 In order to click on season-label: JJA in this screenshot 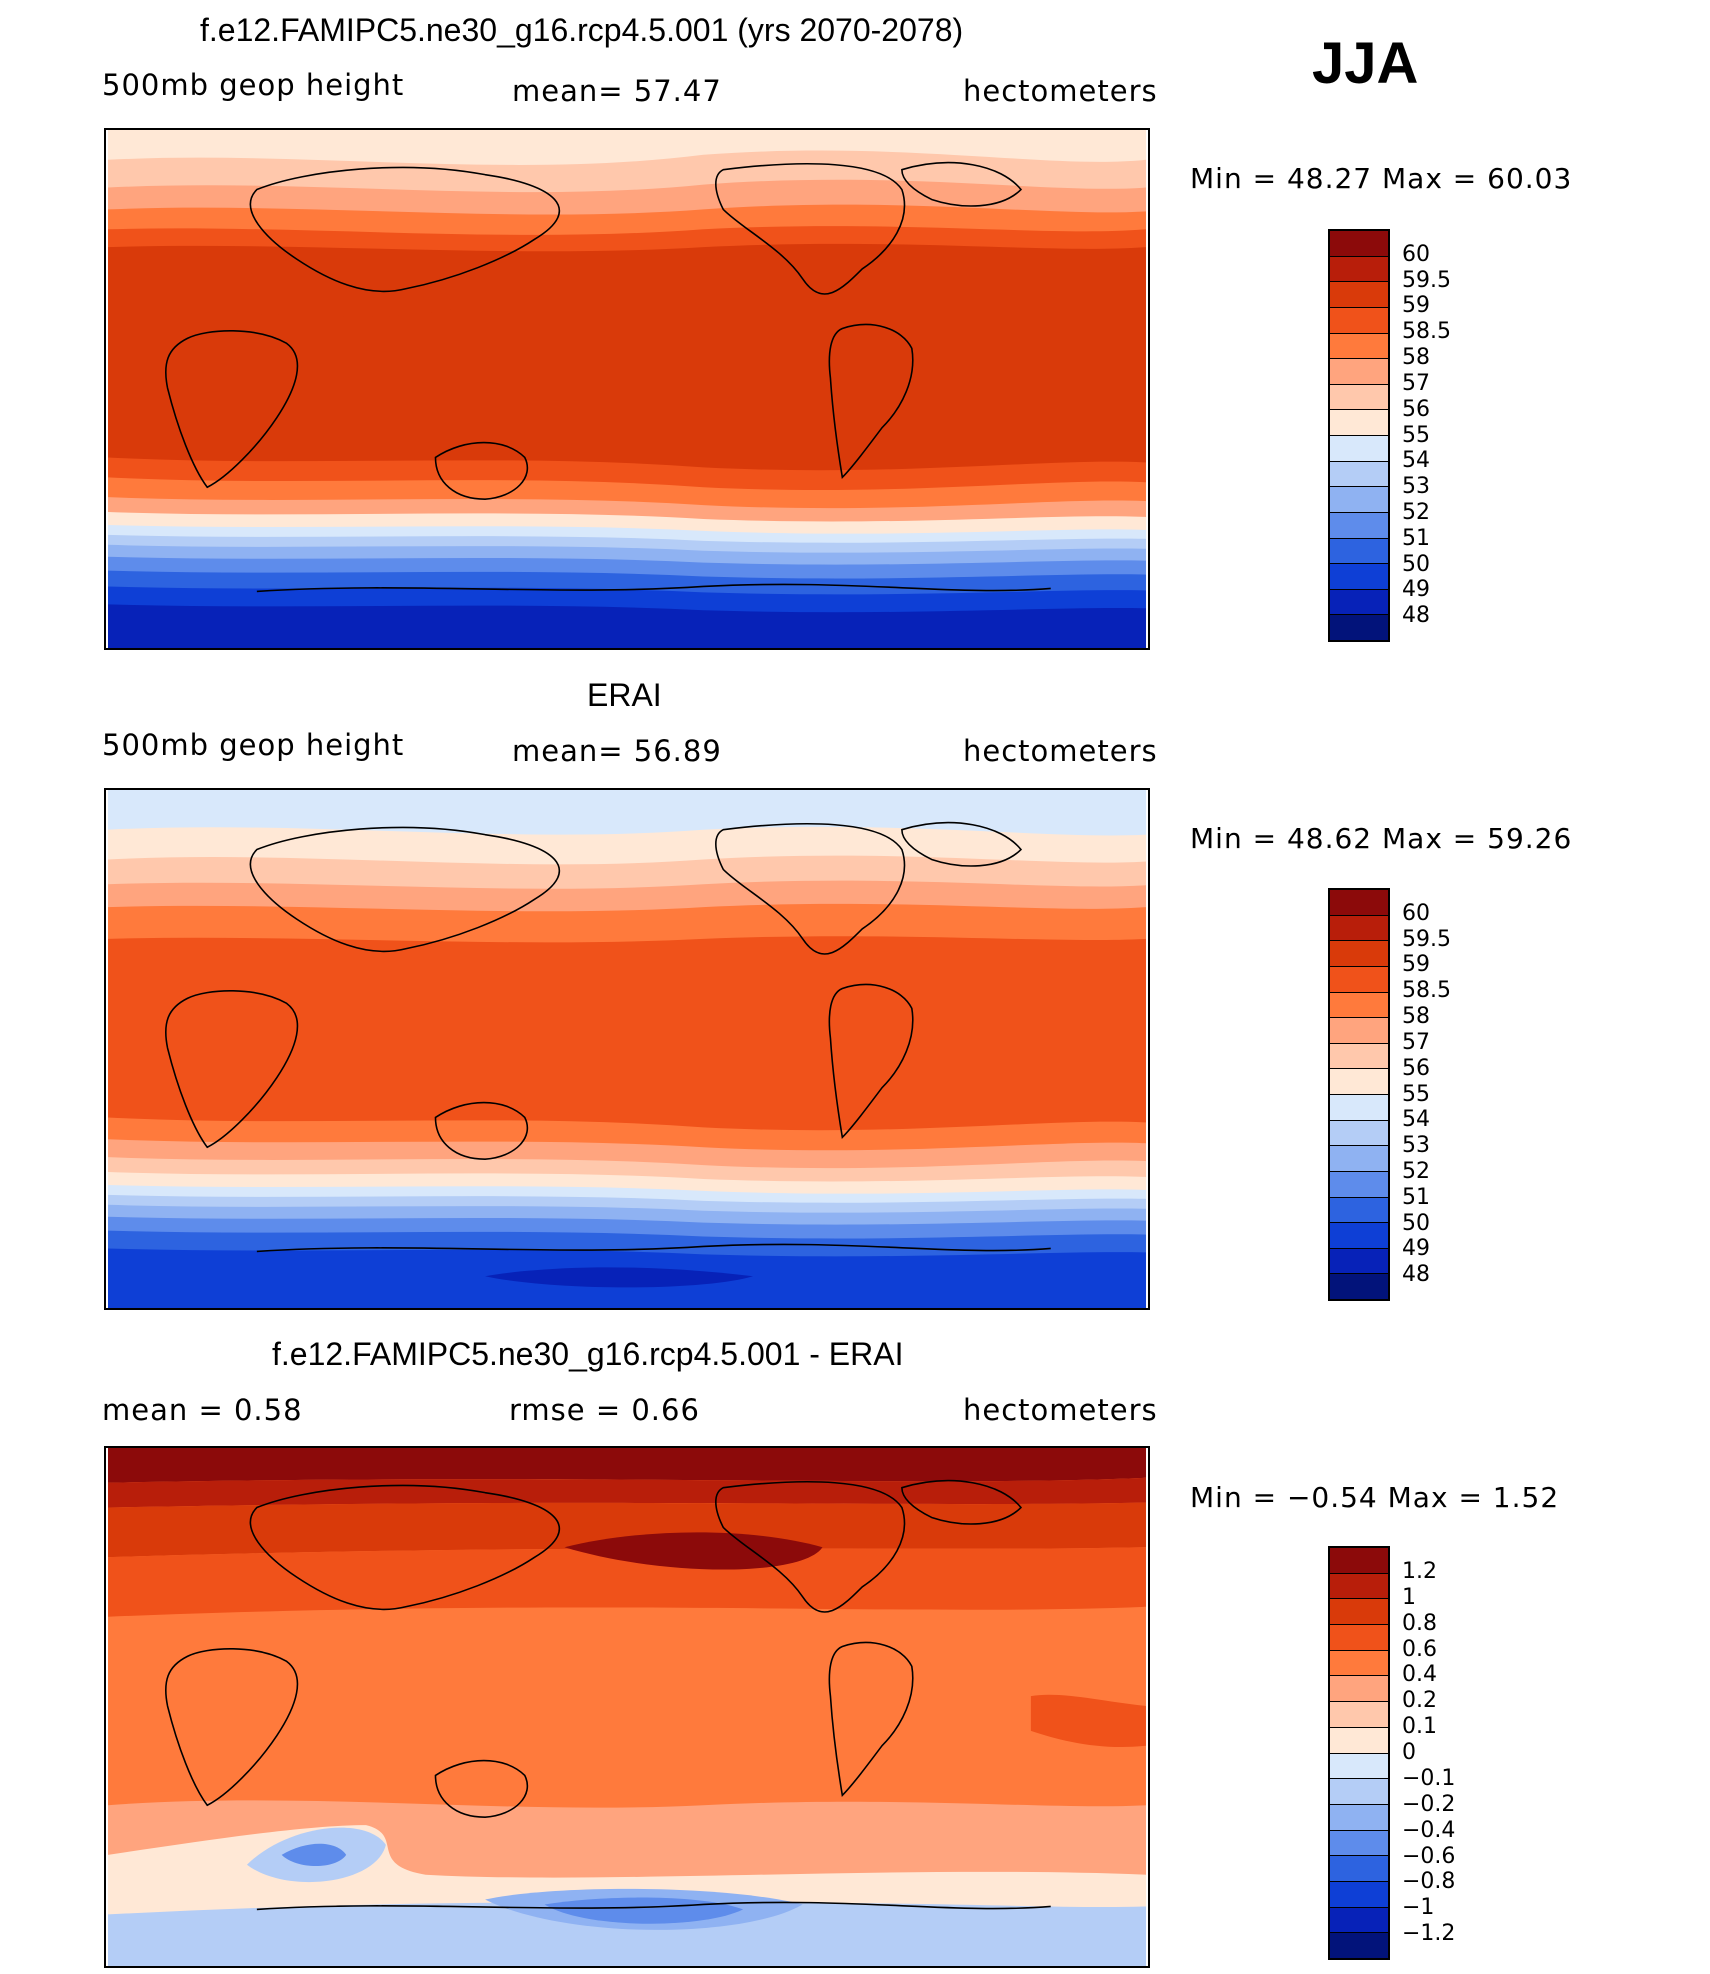, I will do `click(1365, 63)`.